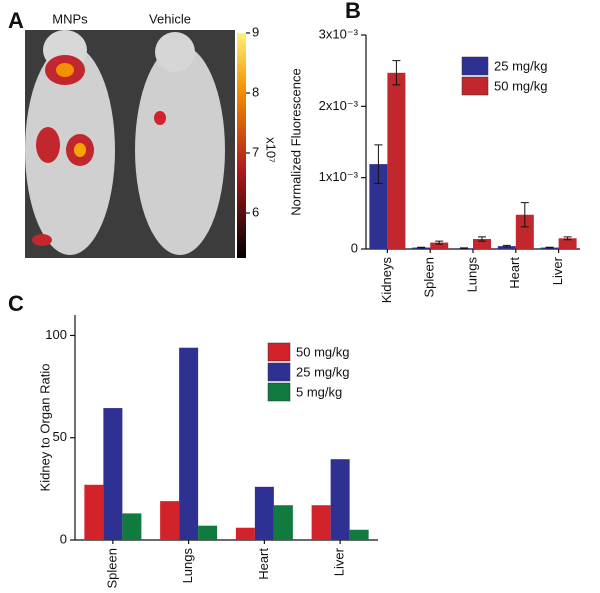 Image resolution: width=600 pixels, height=593 pixels. I want to click on panel-label: B, so click(353, 11).